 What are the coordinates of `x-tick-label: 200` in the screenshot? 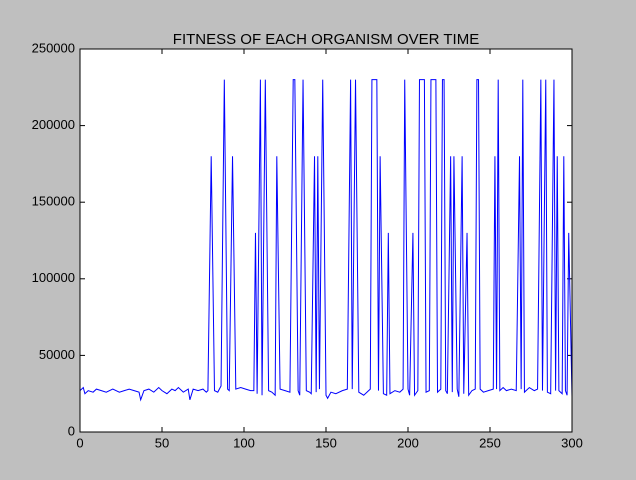 It's located at (408, 442).